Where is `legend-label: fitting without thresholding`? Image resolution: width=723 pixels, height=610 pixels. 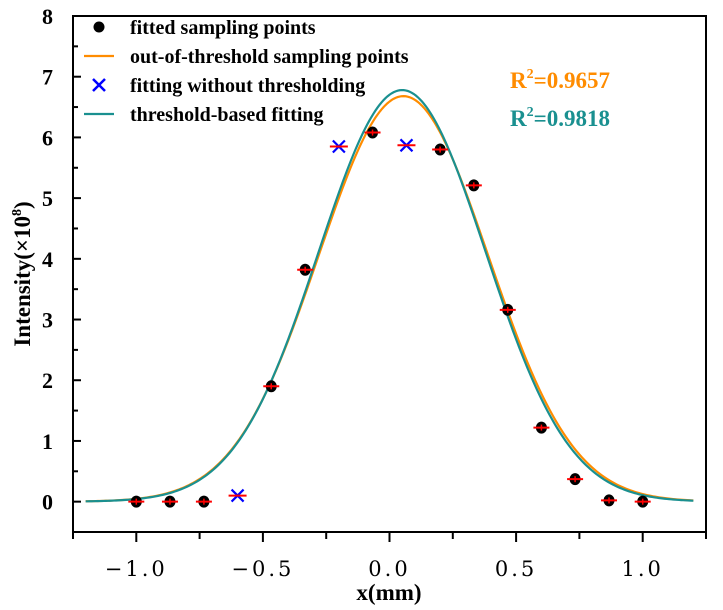
legend-label: fitting without thresholding is located at coordinates (247, 86).